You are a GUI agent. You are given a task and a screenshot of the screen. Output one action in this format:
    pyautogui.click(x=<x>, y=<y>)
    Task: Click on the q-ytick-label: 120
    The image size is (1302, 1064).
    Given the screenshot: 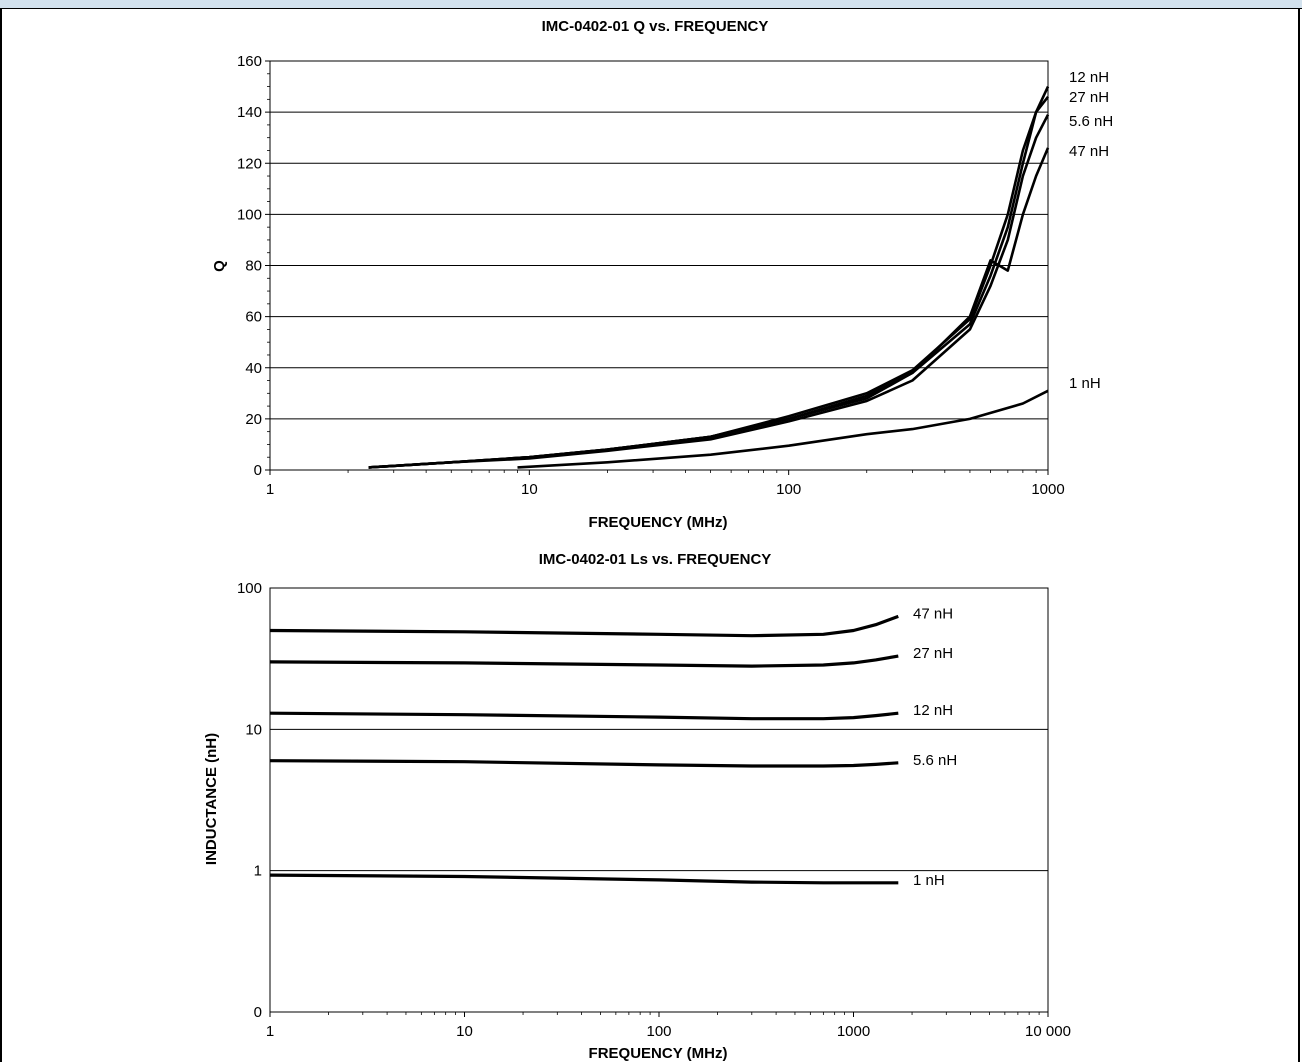 What is the action you would take?
    pyautogui.click(x=249, y=163)
    